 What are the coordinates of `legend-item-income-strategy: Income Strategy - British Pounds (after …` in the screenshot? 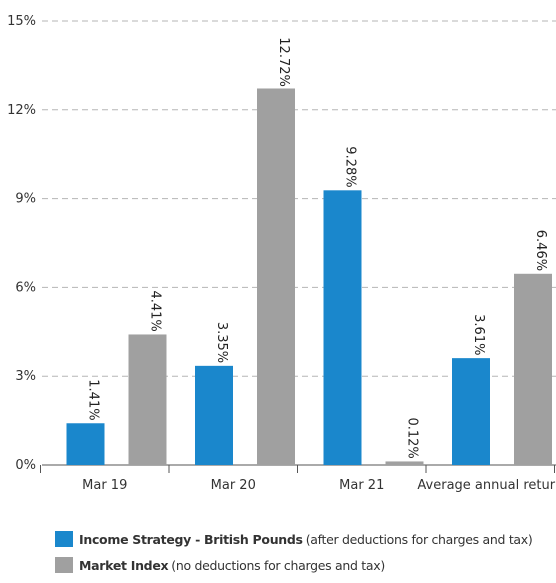 It's located at (294, 539).